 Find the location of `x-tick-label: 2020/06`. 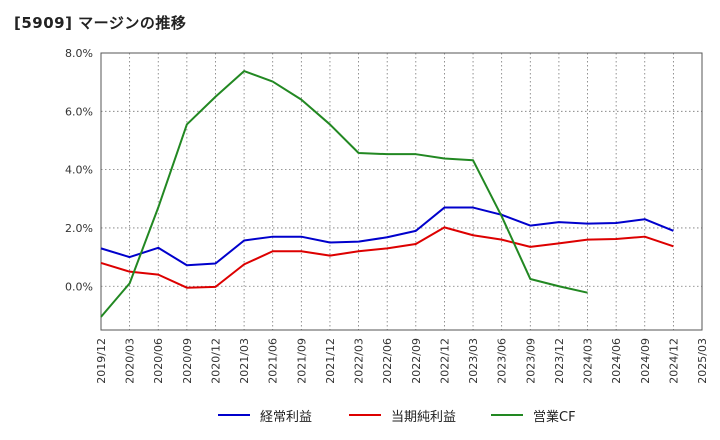

x-tick-label: 2020/06 is located at coordinates (158, 361).